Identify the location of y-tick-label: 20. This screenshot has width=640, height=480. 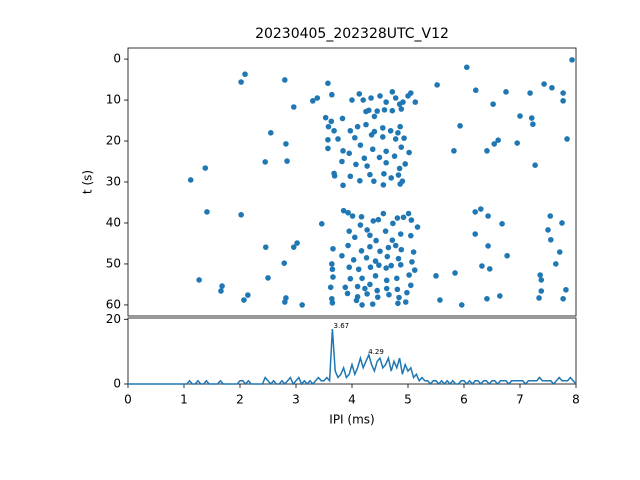
(113, 141).